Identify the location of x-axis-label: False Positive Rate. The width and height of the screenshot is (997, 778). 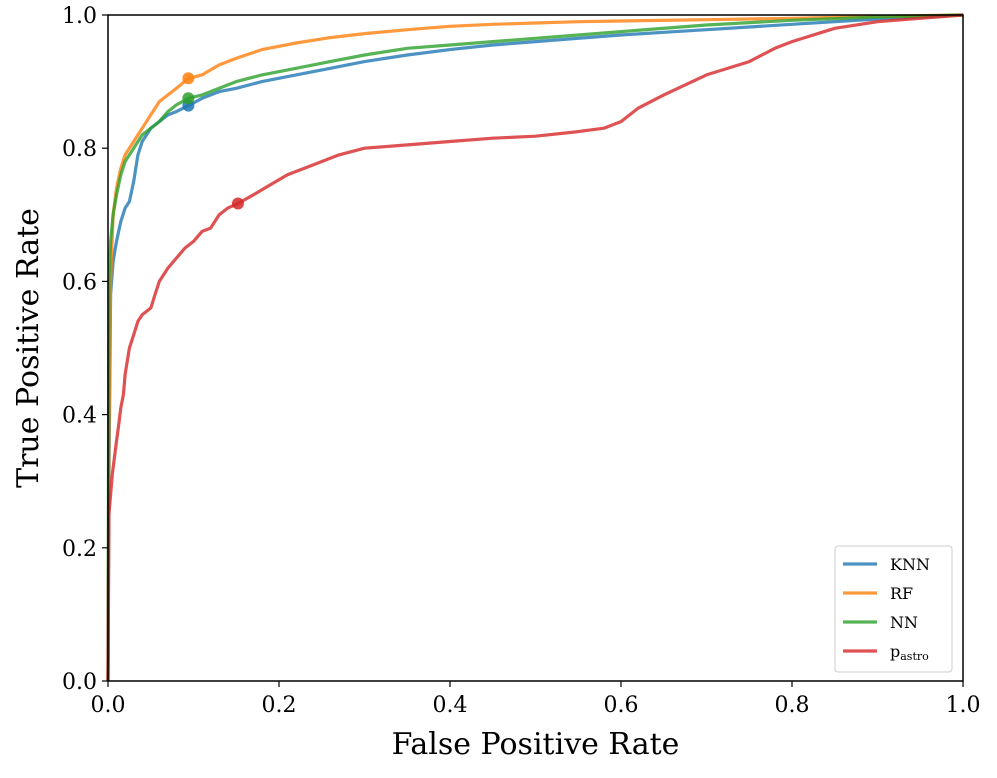
(536, 744).